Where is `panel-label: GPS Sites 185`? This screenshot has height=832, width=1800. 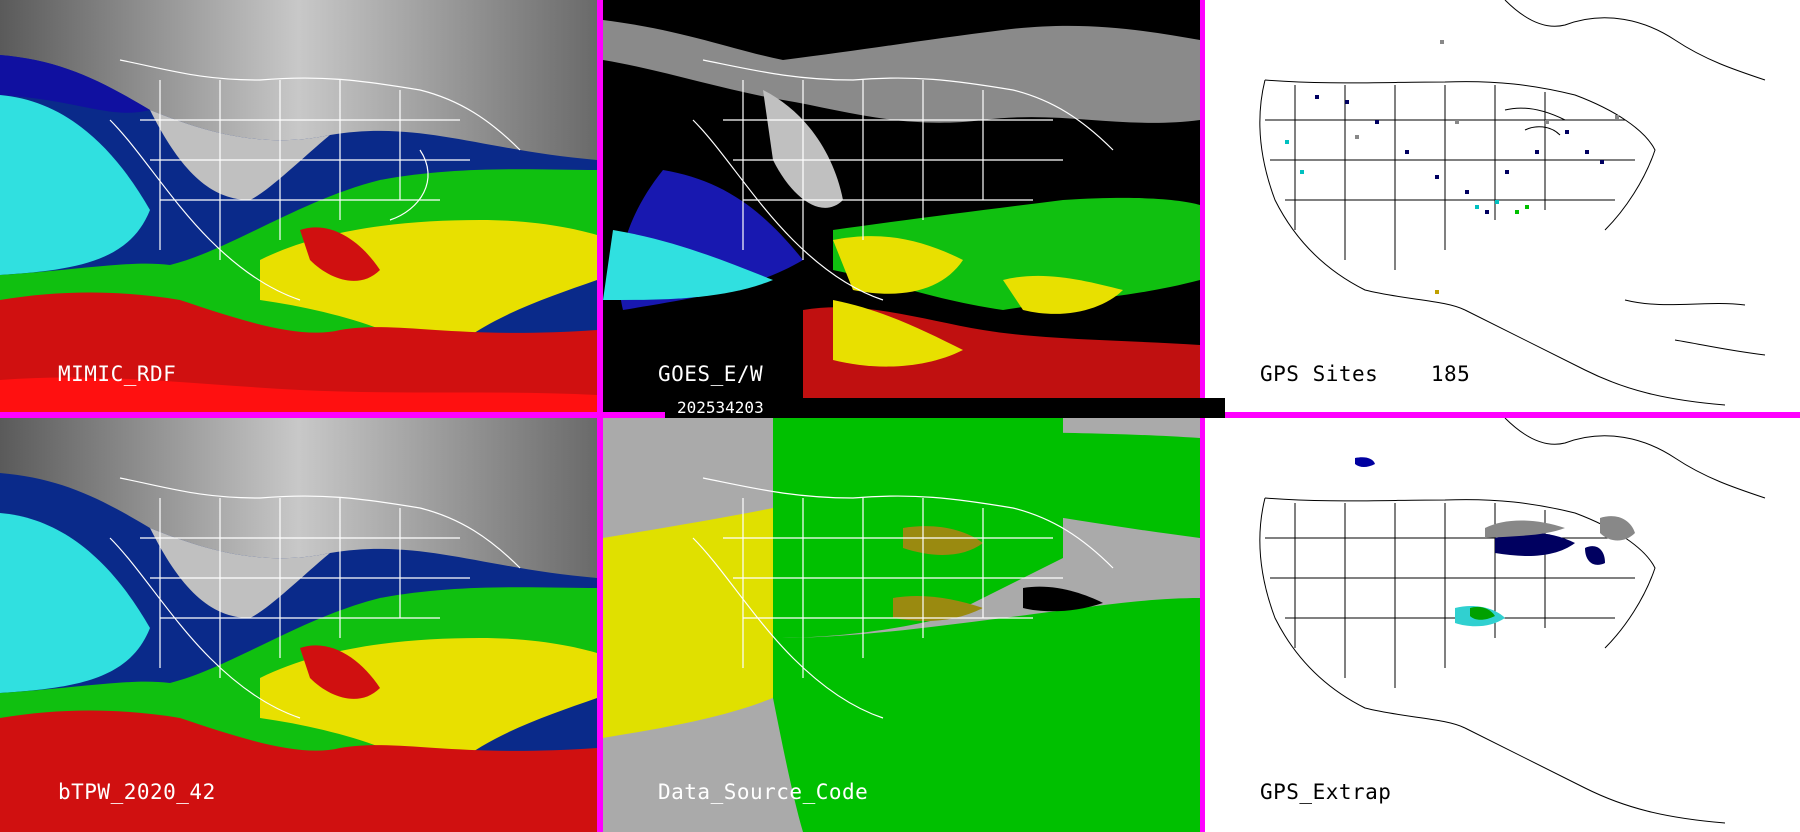
panel-label: GPS Sites 185 is located at coordinates (1365, 374).